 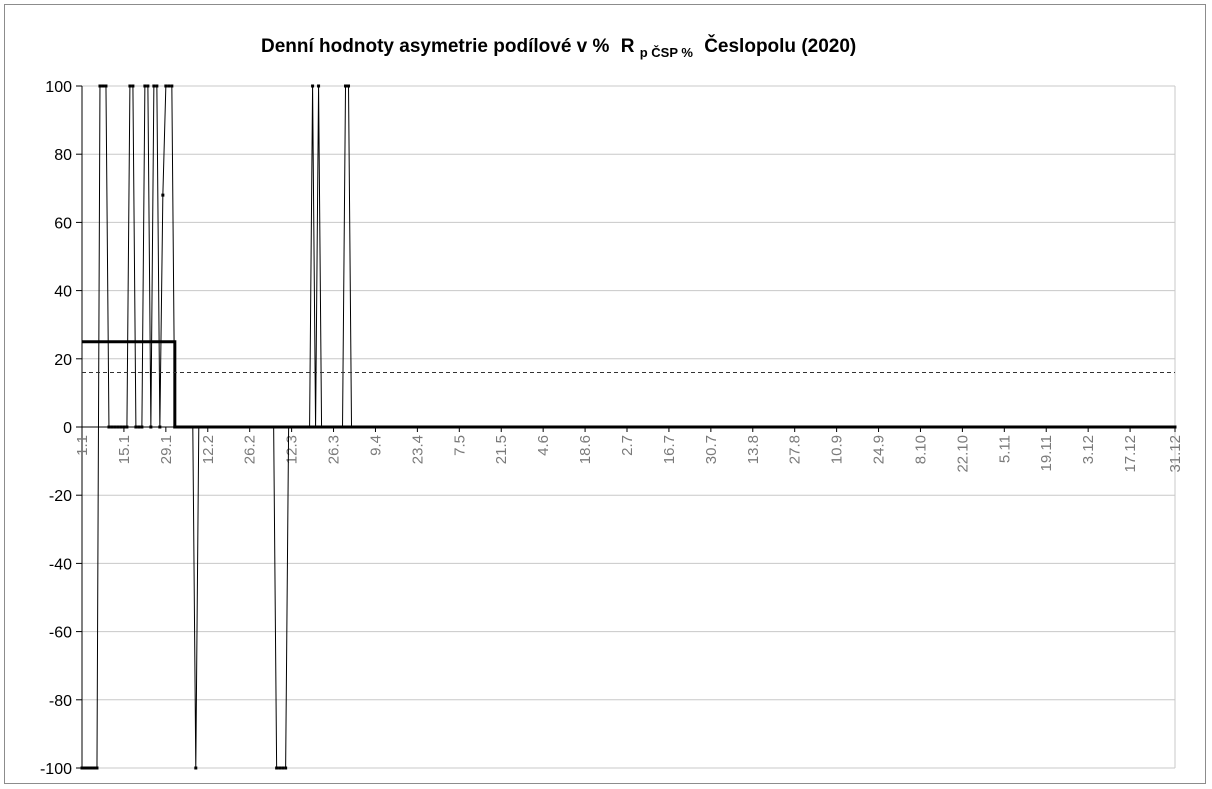 What do you see at coordinates (60, 633) in the screenshot?
I see `y-tick-label: -60` at bounding box center [60, 633].